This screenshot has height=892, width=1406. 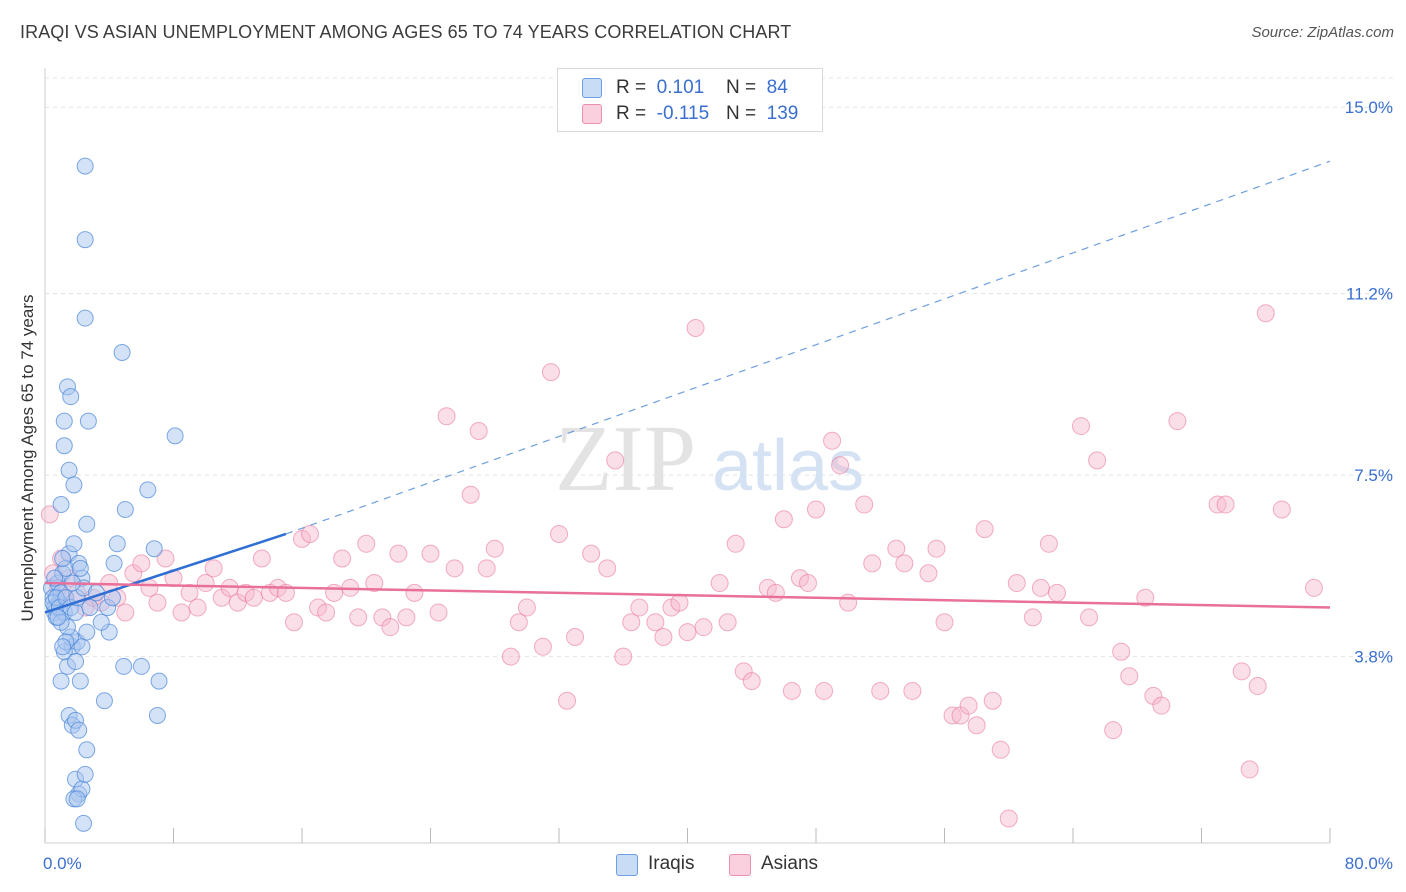 I want to click on legend-r-label: R =, so click(x=631, y=87).